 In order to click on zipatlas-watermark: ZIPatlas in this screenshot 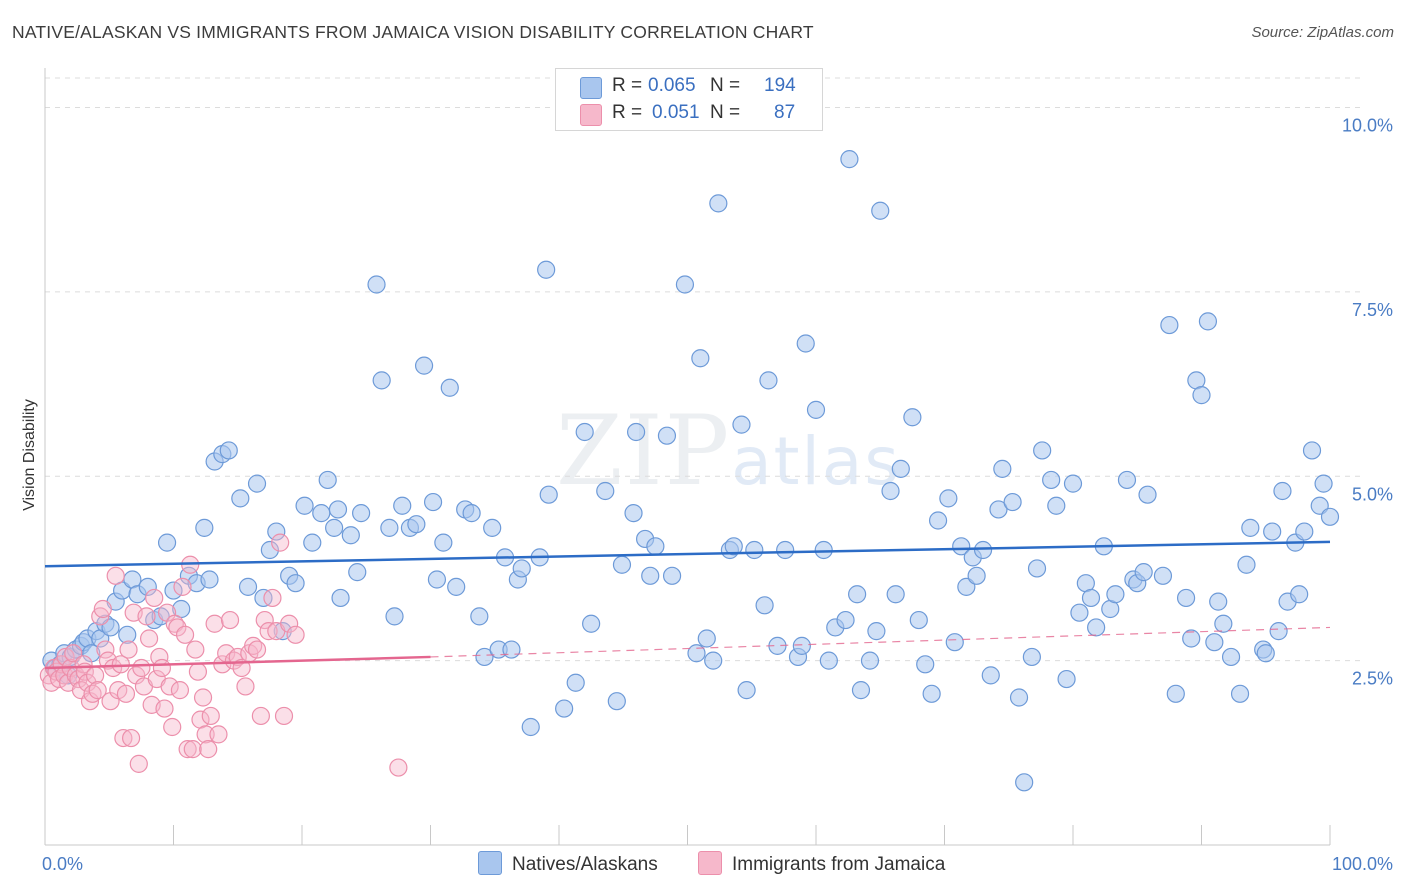, I will do `click(728, 451)`.